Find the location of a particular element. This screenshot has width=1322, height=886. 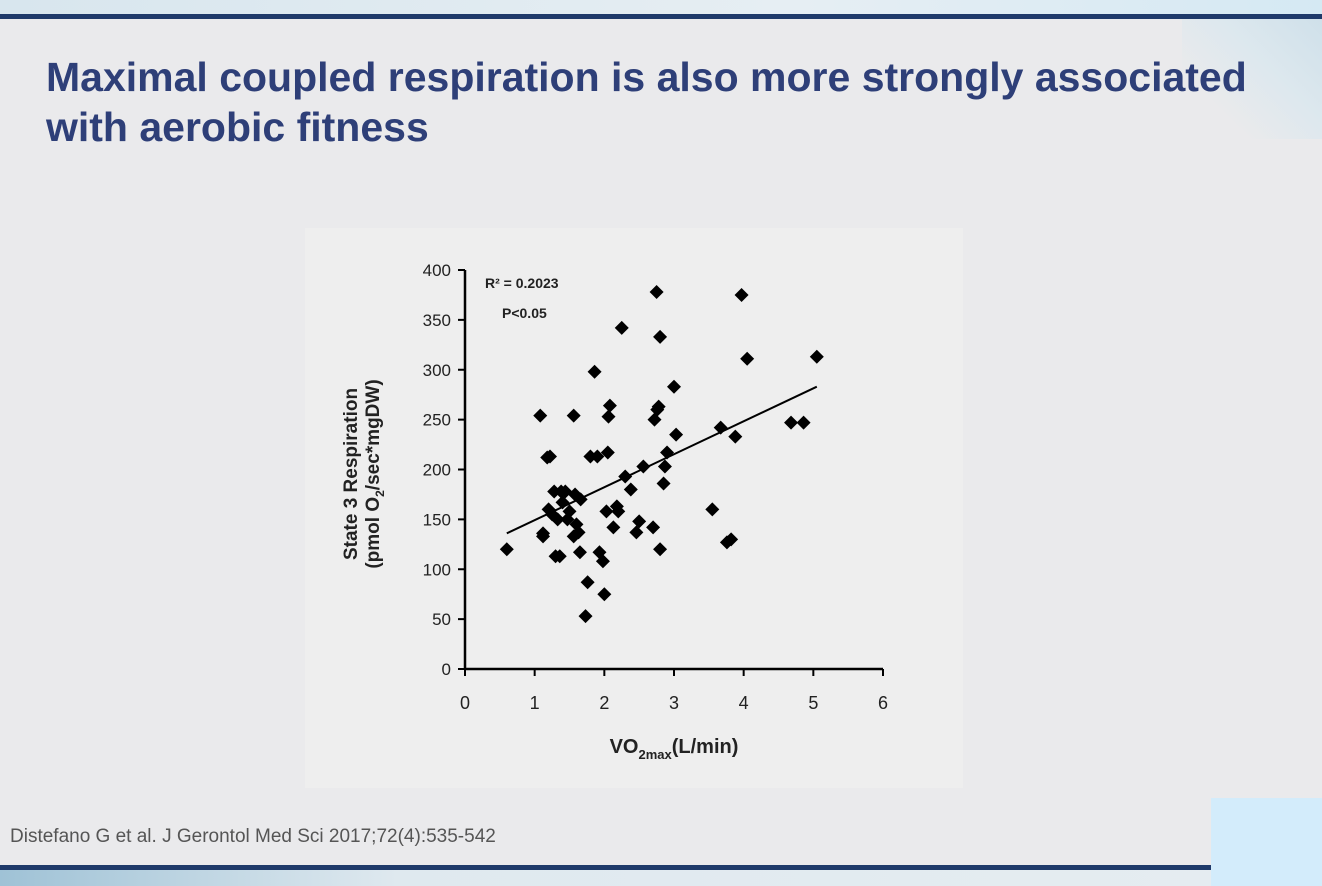

x-axis-label: VO2max(L/min) is located at coordinates (674, 749).